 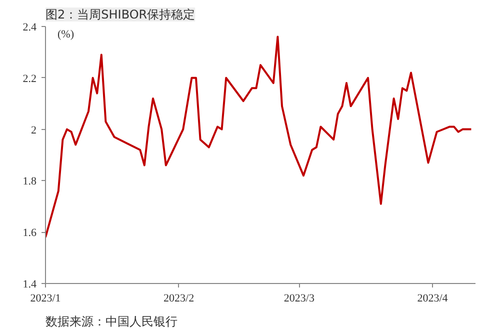 What do you see at coordinates (29, 233) in the screenshot?
I see `y-tick-label: 1.6` at bounding box center [29, 233].